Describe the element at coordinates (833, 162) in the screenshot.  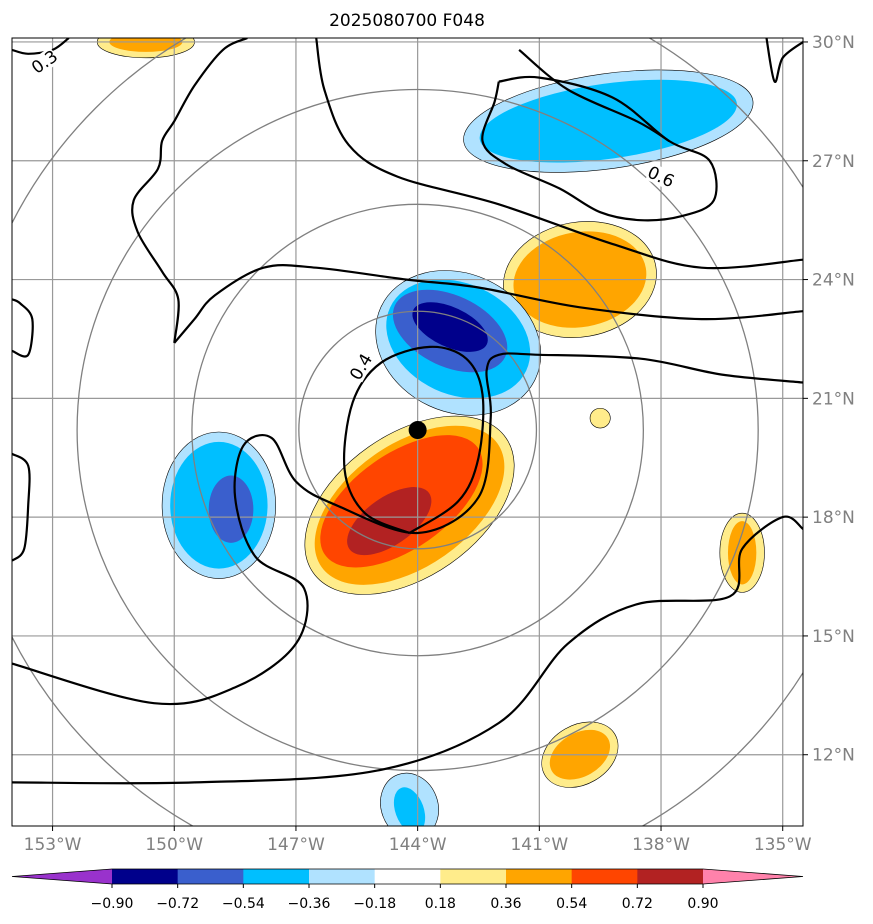
I see `y-tick-label: 27°N` at that location.